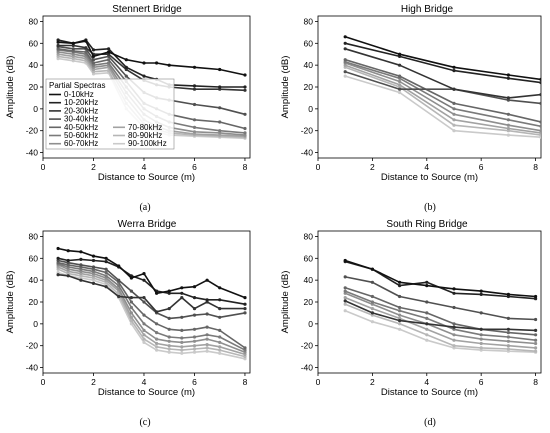 Image resolution: width=550 pixels, height=433 pixels. I want to click on legend-entry: 0-10kHz, so click(79, 94).